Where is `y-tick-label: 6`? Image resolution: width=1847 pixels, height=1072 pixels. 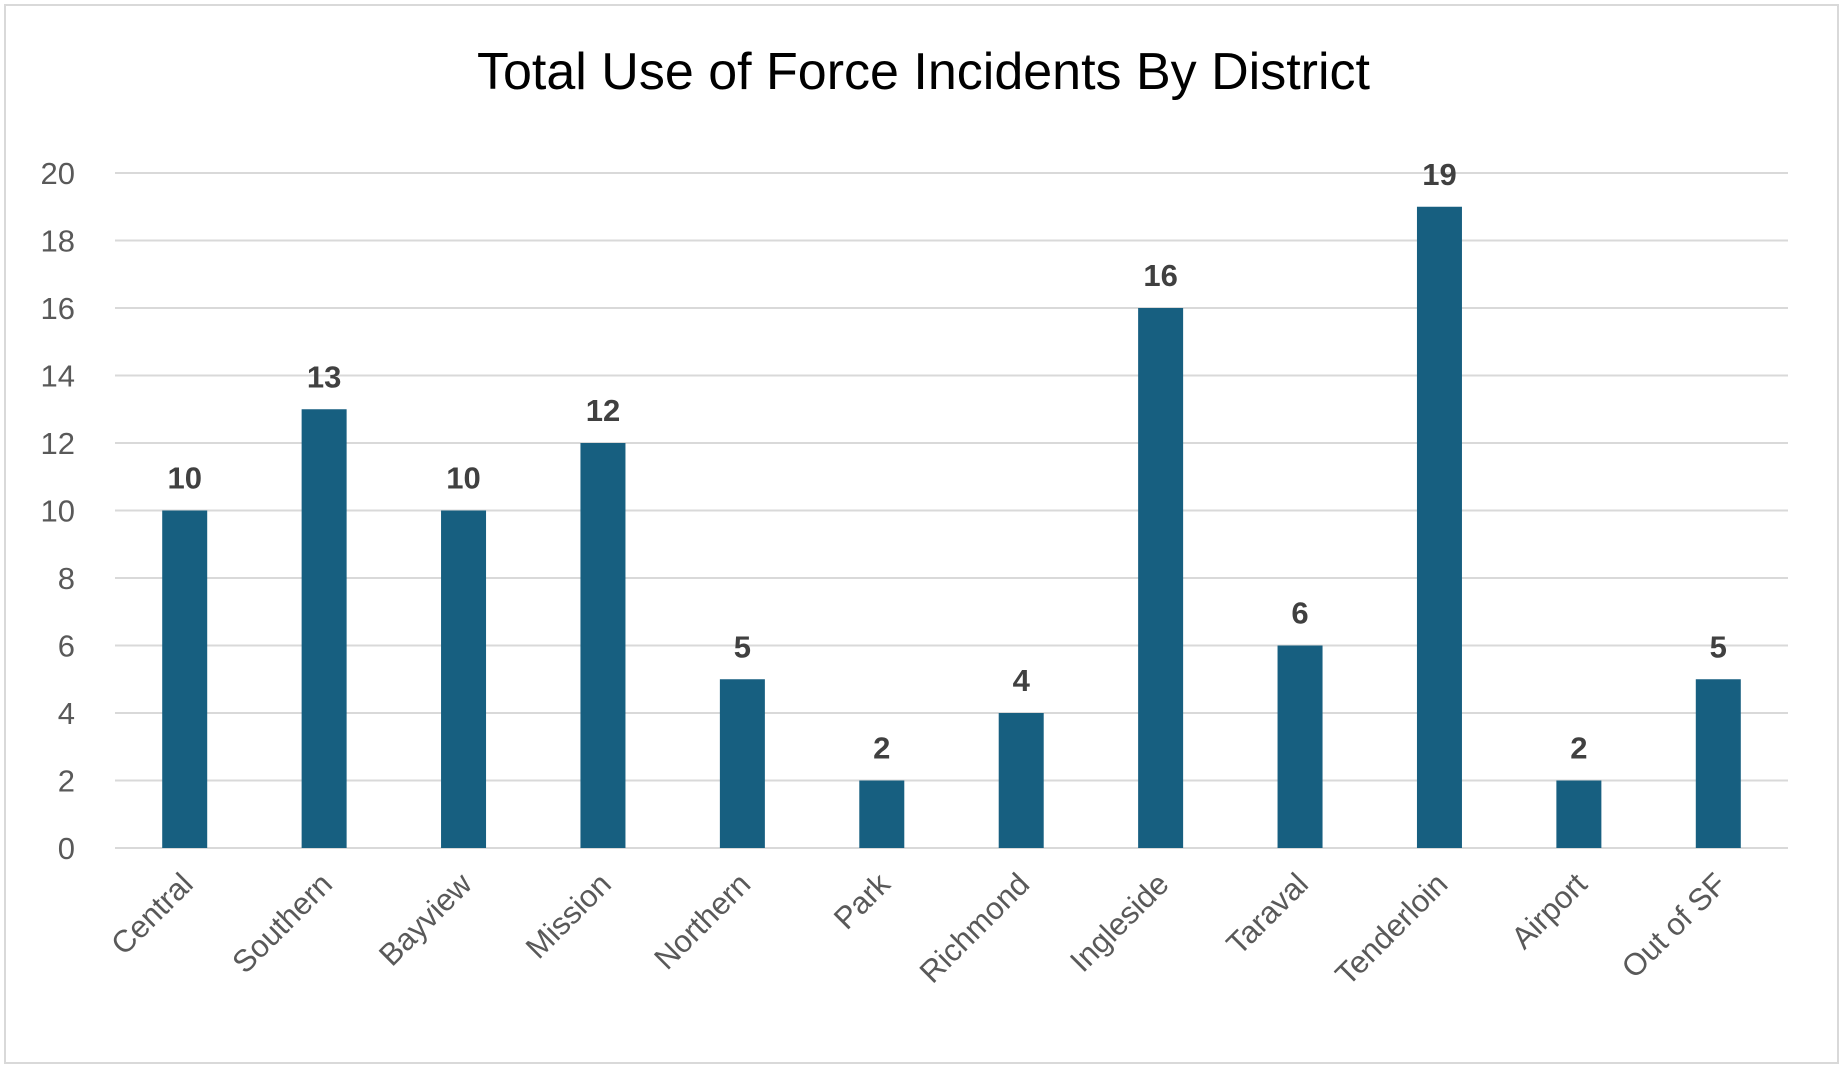
y-tick-label: 6 is located at coordinates (66, 646).